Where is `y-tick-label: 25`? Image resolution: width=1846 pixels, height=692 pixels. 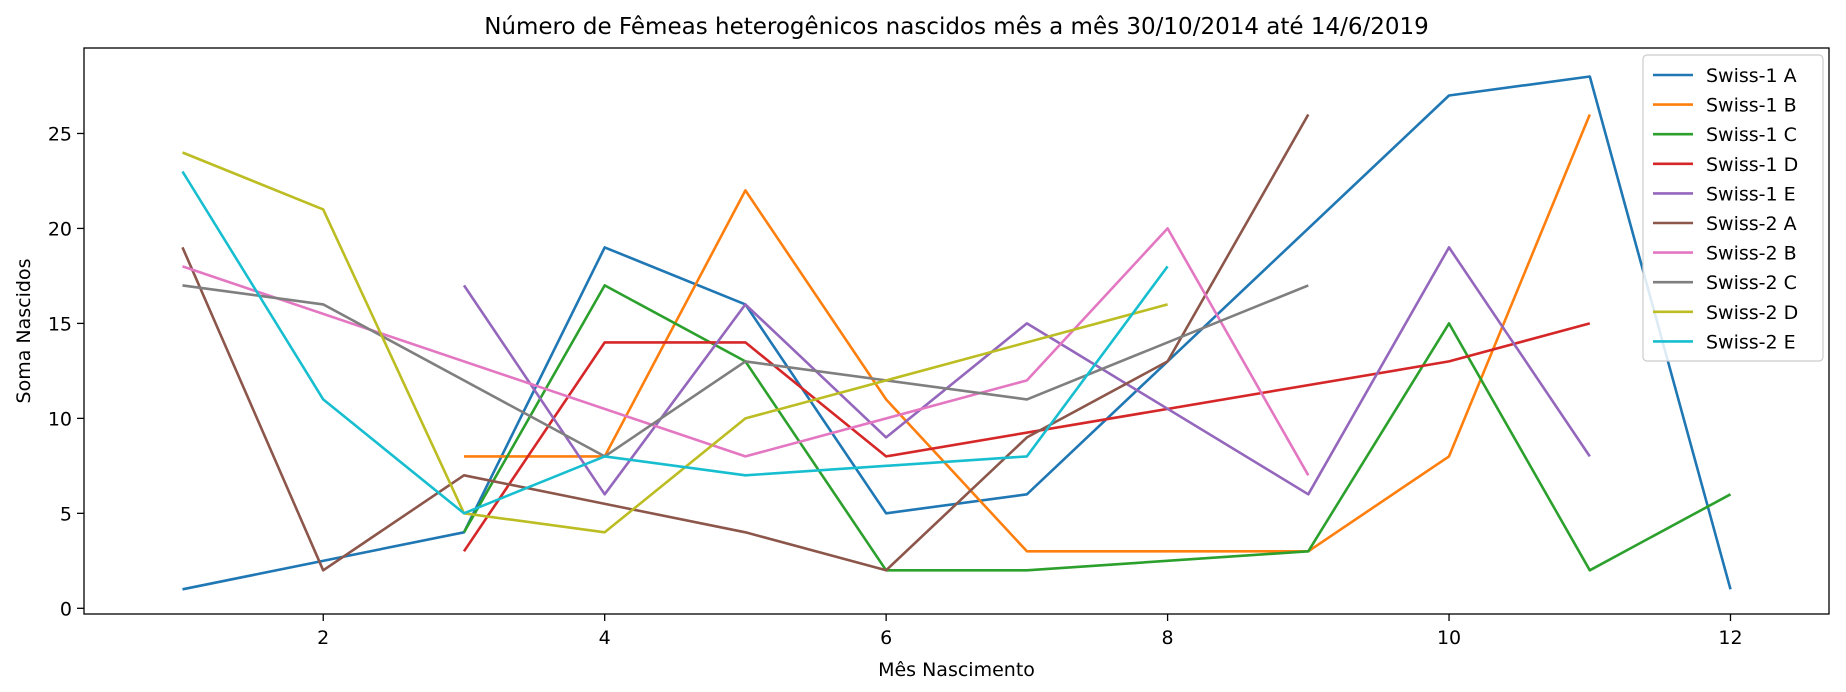 y-tick-label: 25 is located at coordinates (60, 134).